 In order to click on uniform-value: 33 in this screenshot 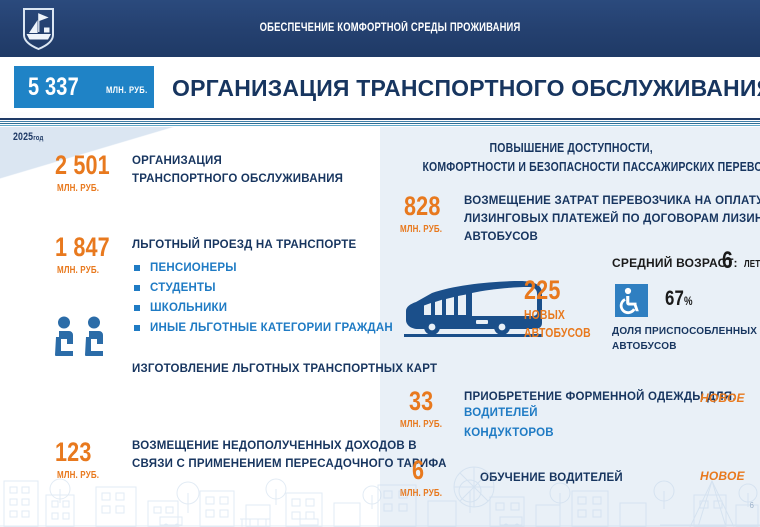, I will do `click(421, 401)`.